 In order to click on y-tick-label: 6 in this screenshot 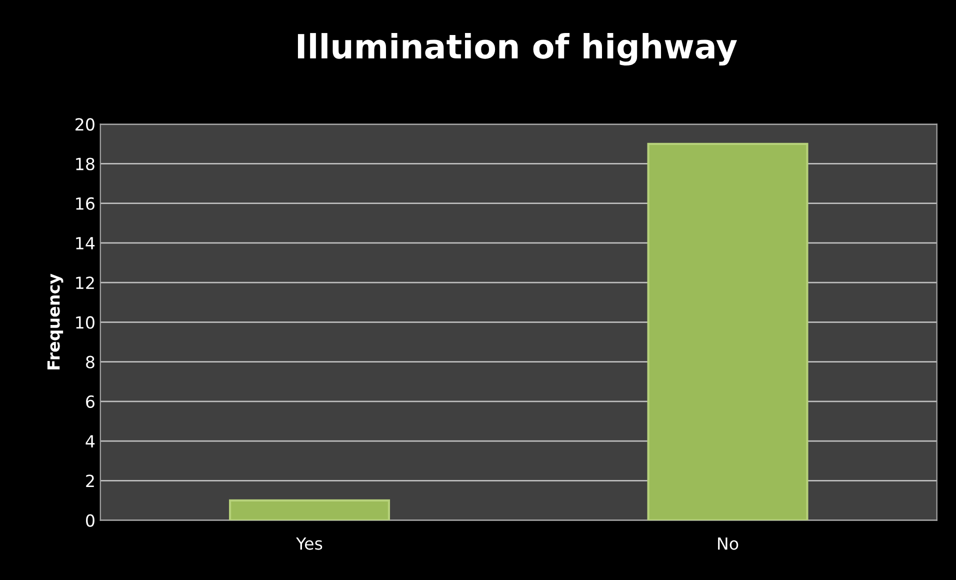, I will do `click(90, 401)`.